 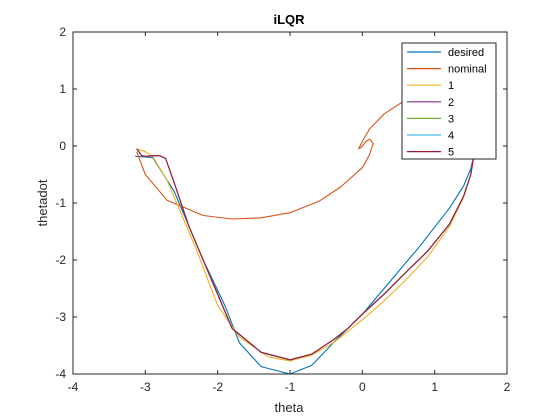 I want to click on chart-title: iLQR, so click(x=289, y=19).